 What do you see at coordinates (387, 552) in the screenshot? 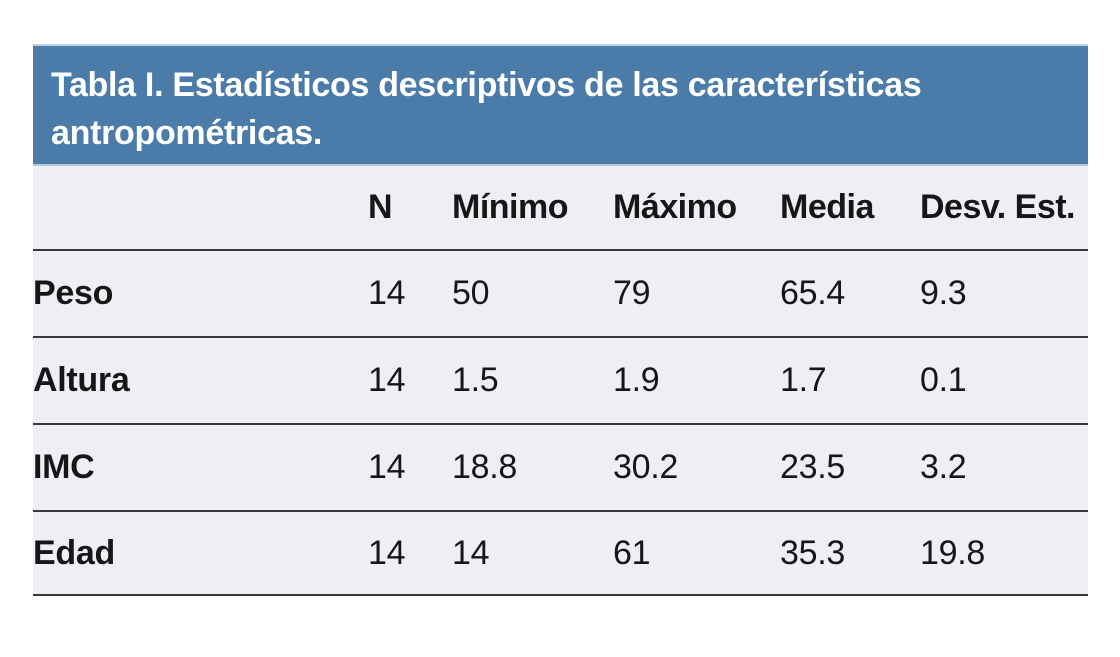
I see `cell-edad-n: 14` at bounding box center [387, 552].